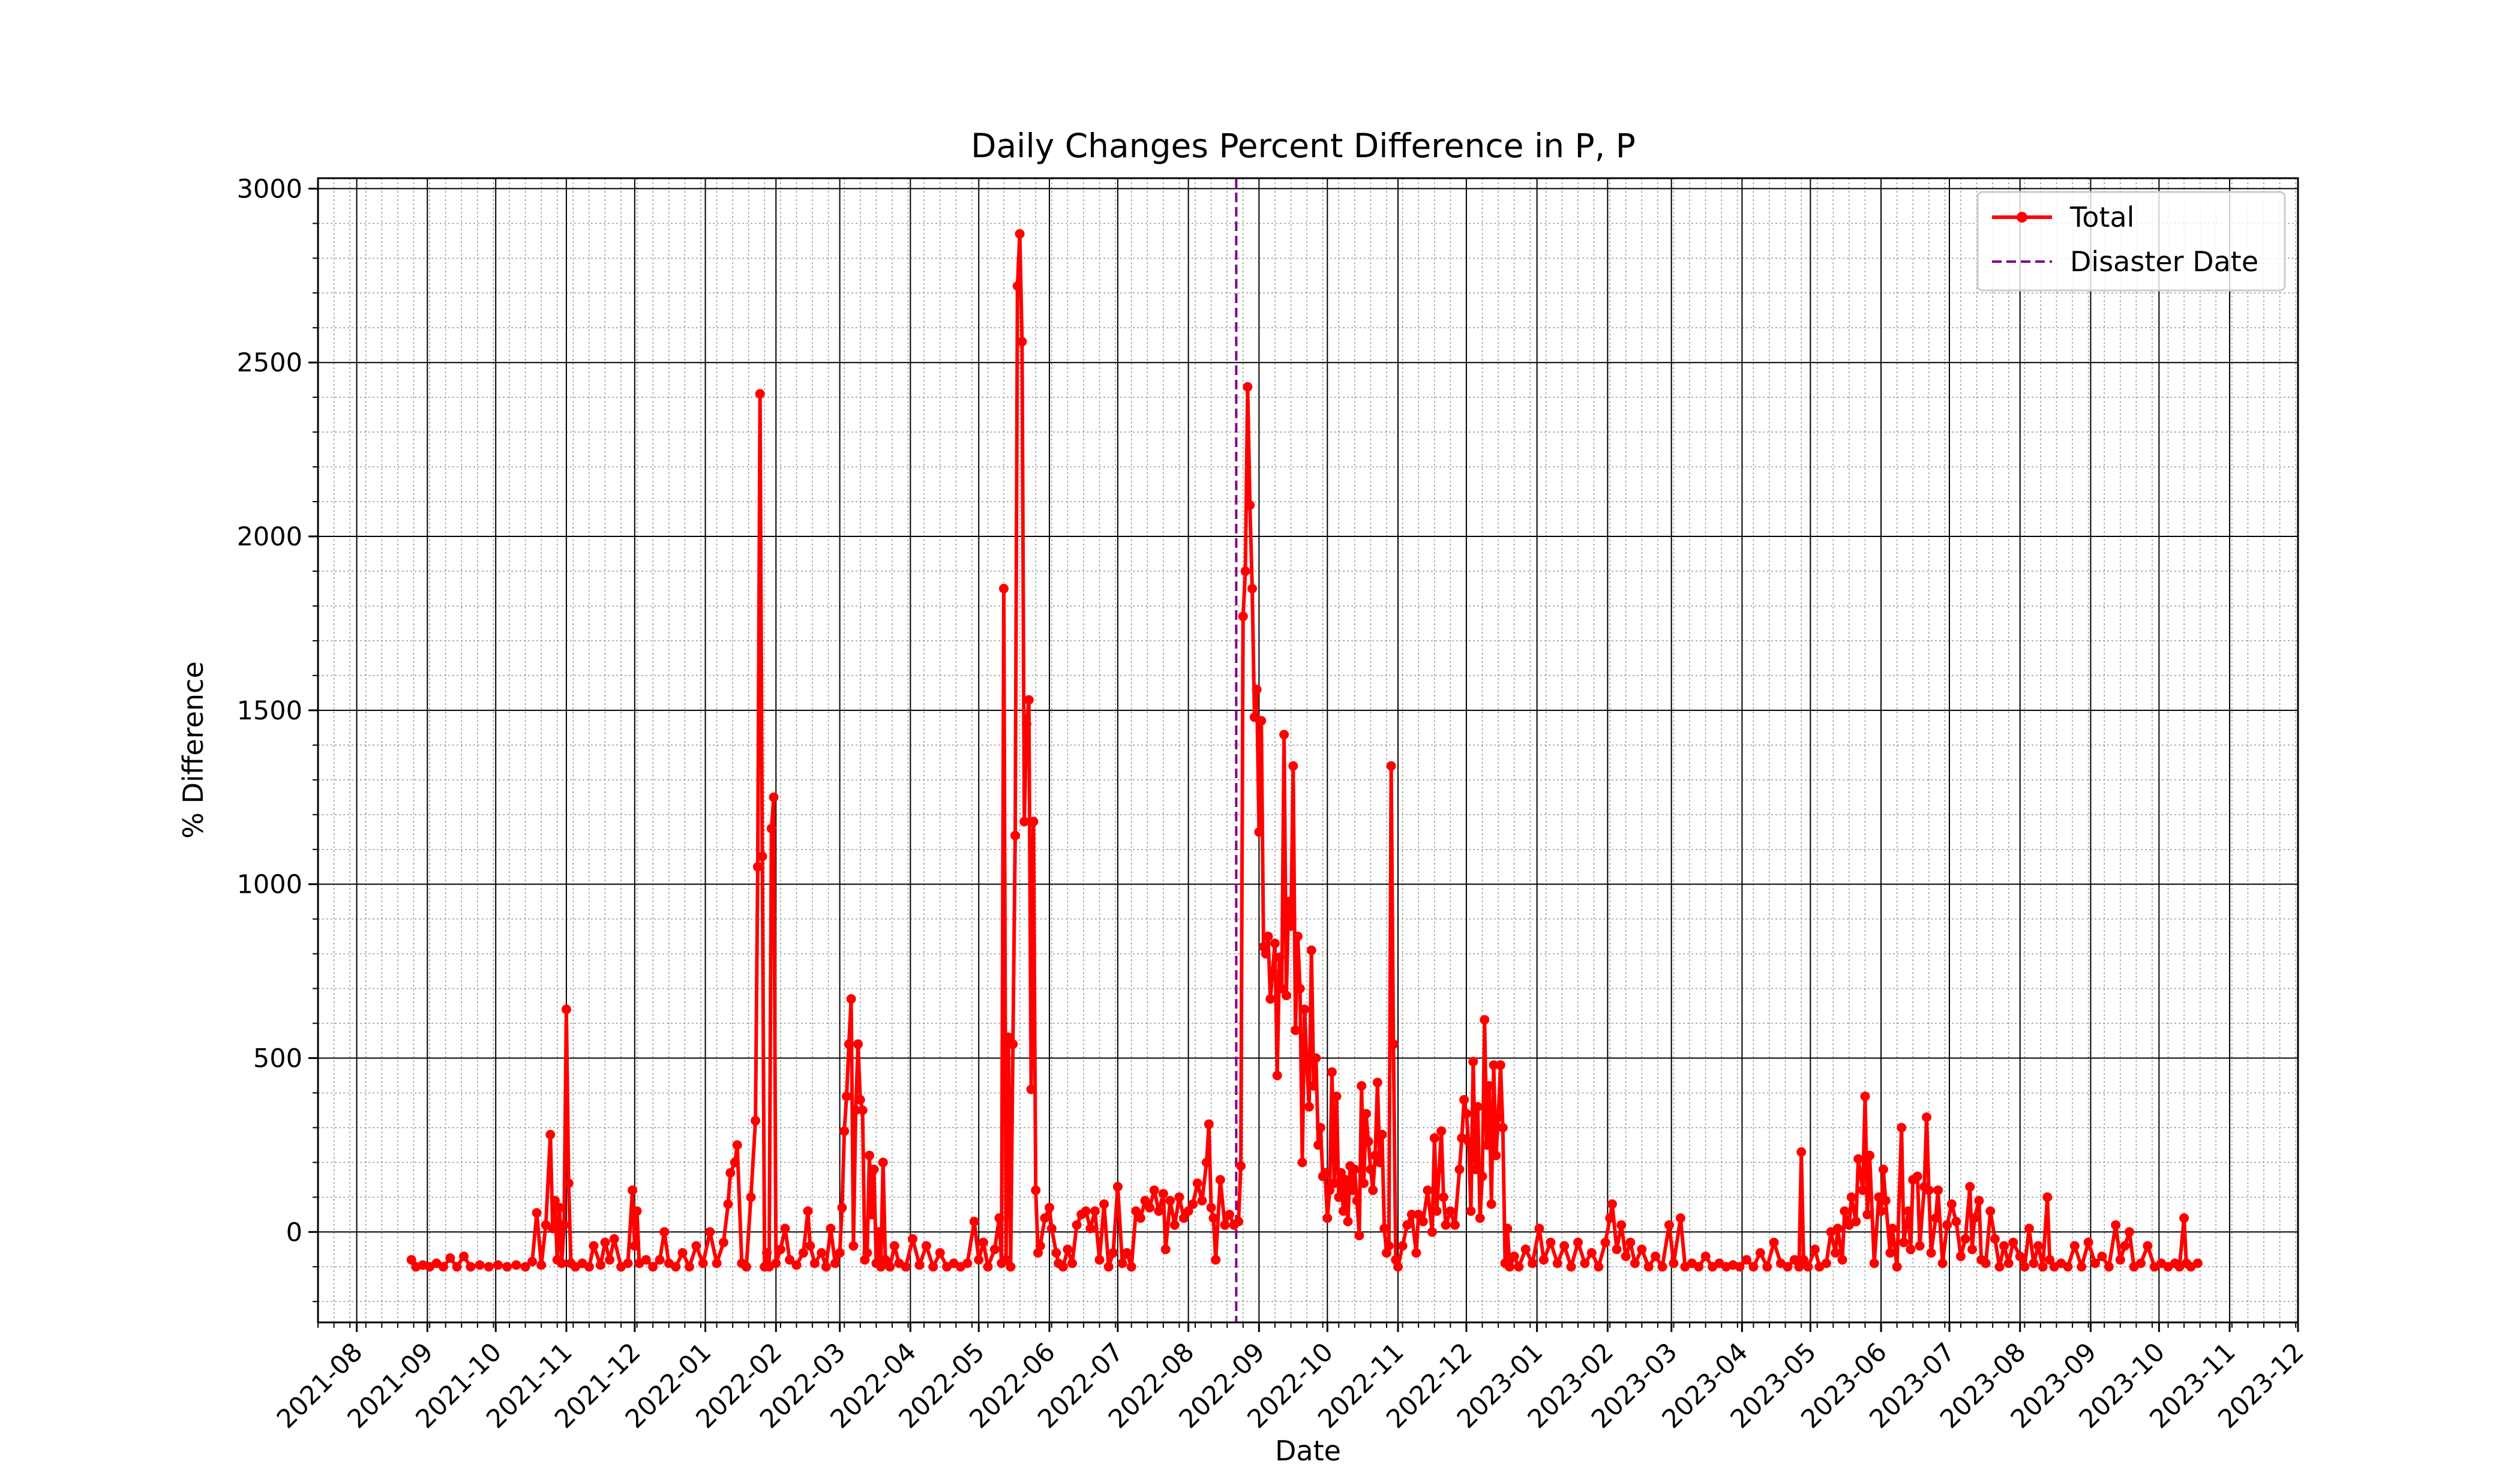 Image resolution: width=2520 pixels, height=1470 pixels. Describe the element at coordinates (2022, 217) in the screenshot. I see `legend-total-marker` at that location.